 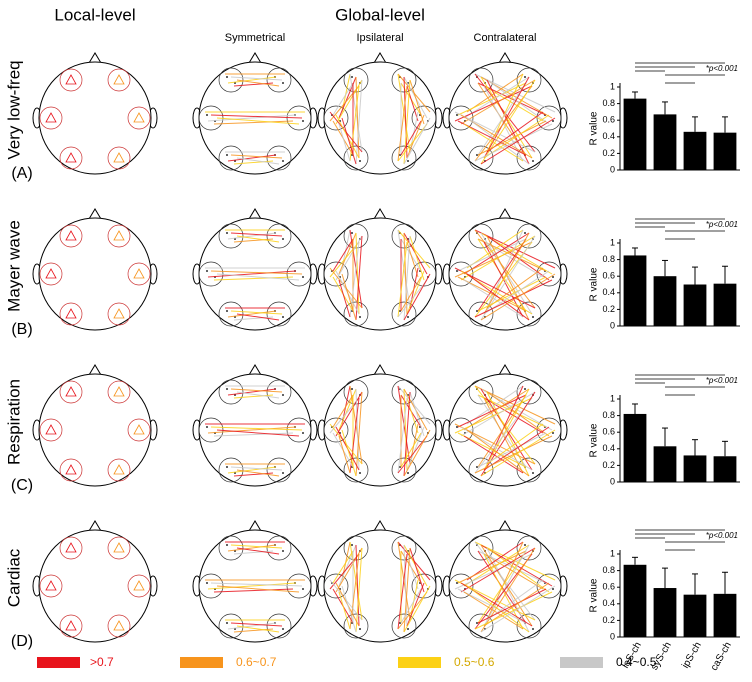 What do you see at coordinates (594, 595) in the screenshot?
I see `y-axis-label: R value` at bounding box center [594, 595].